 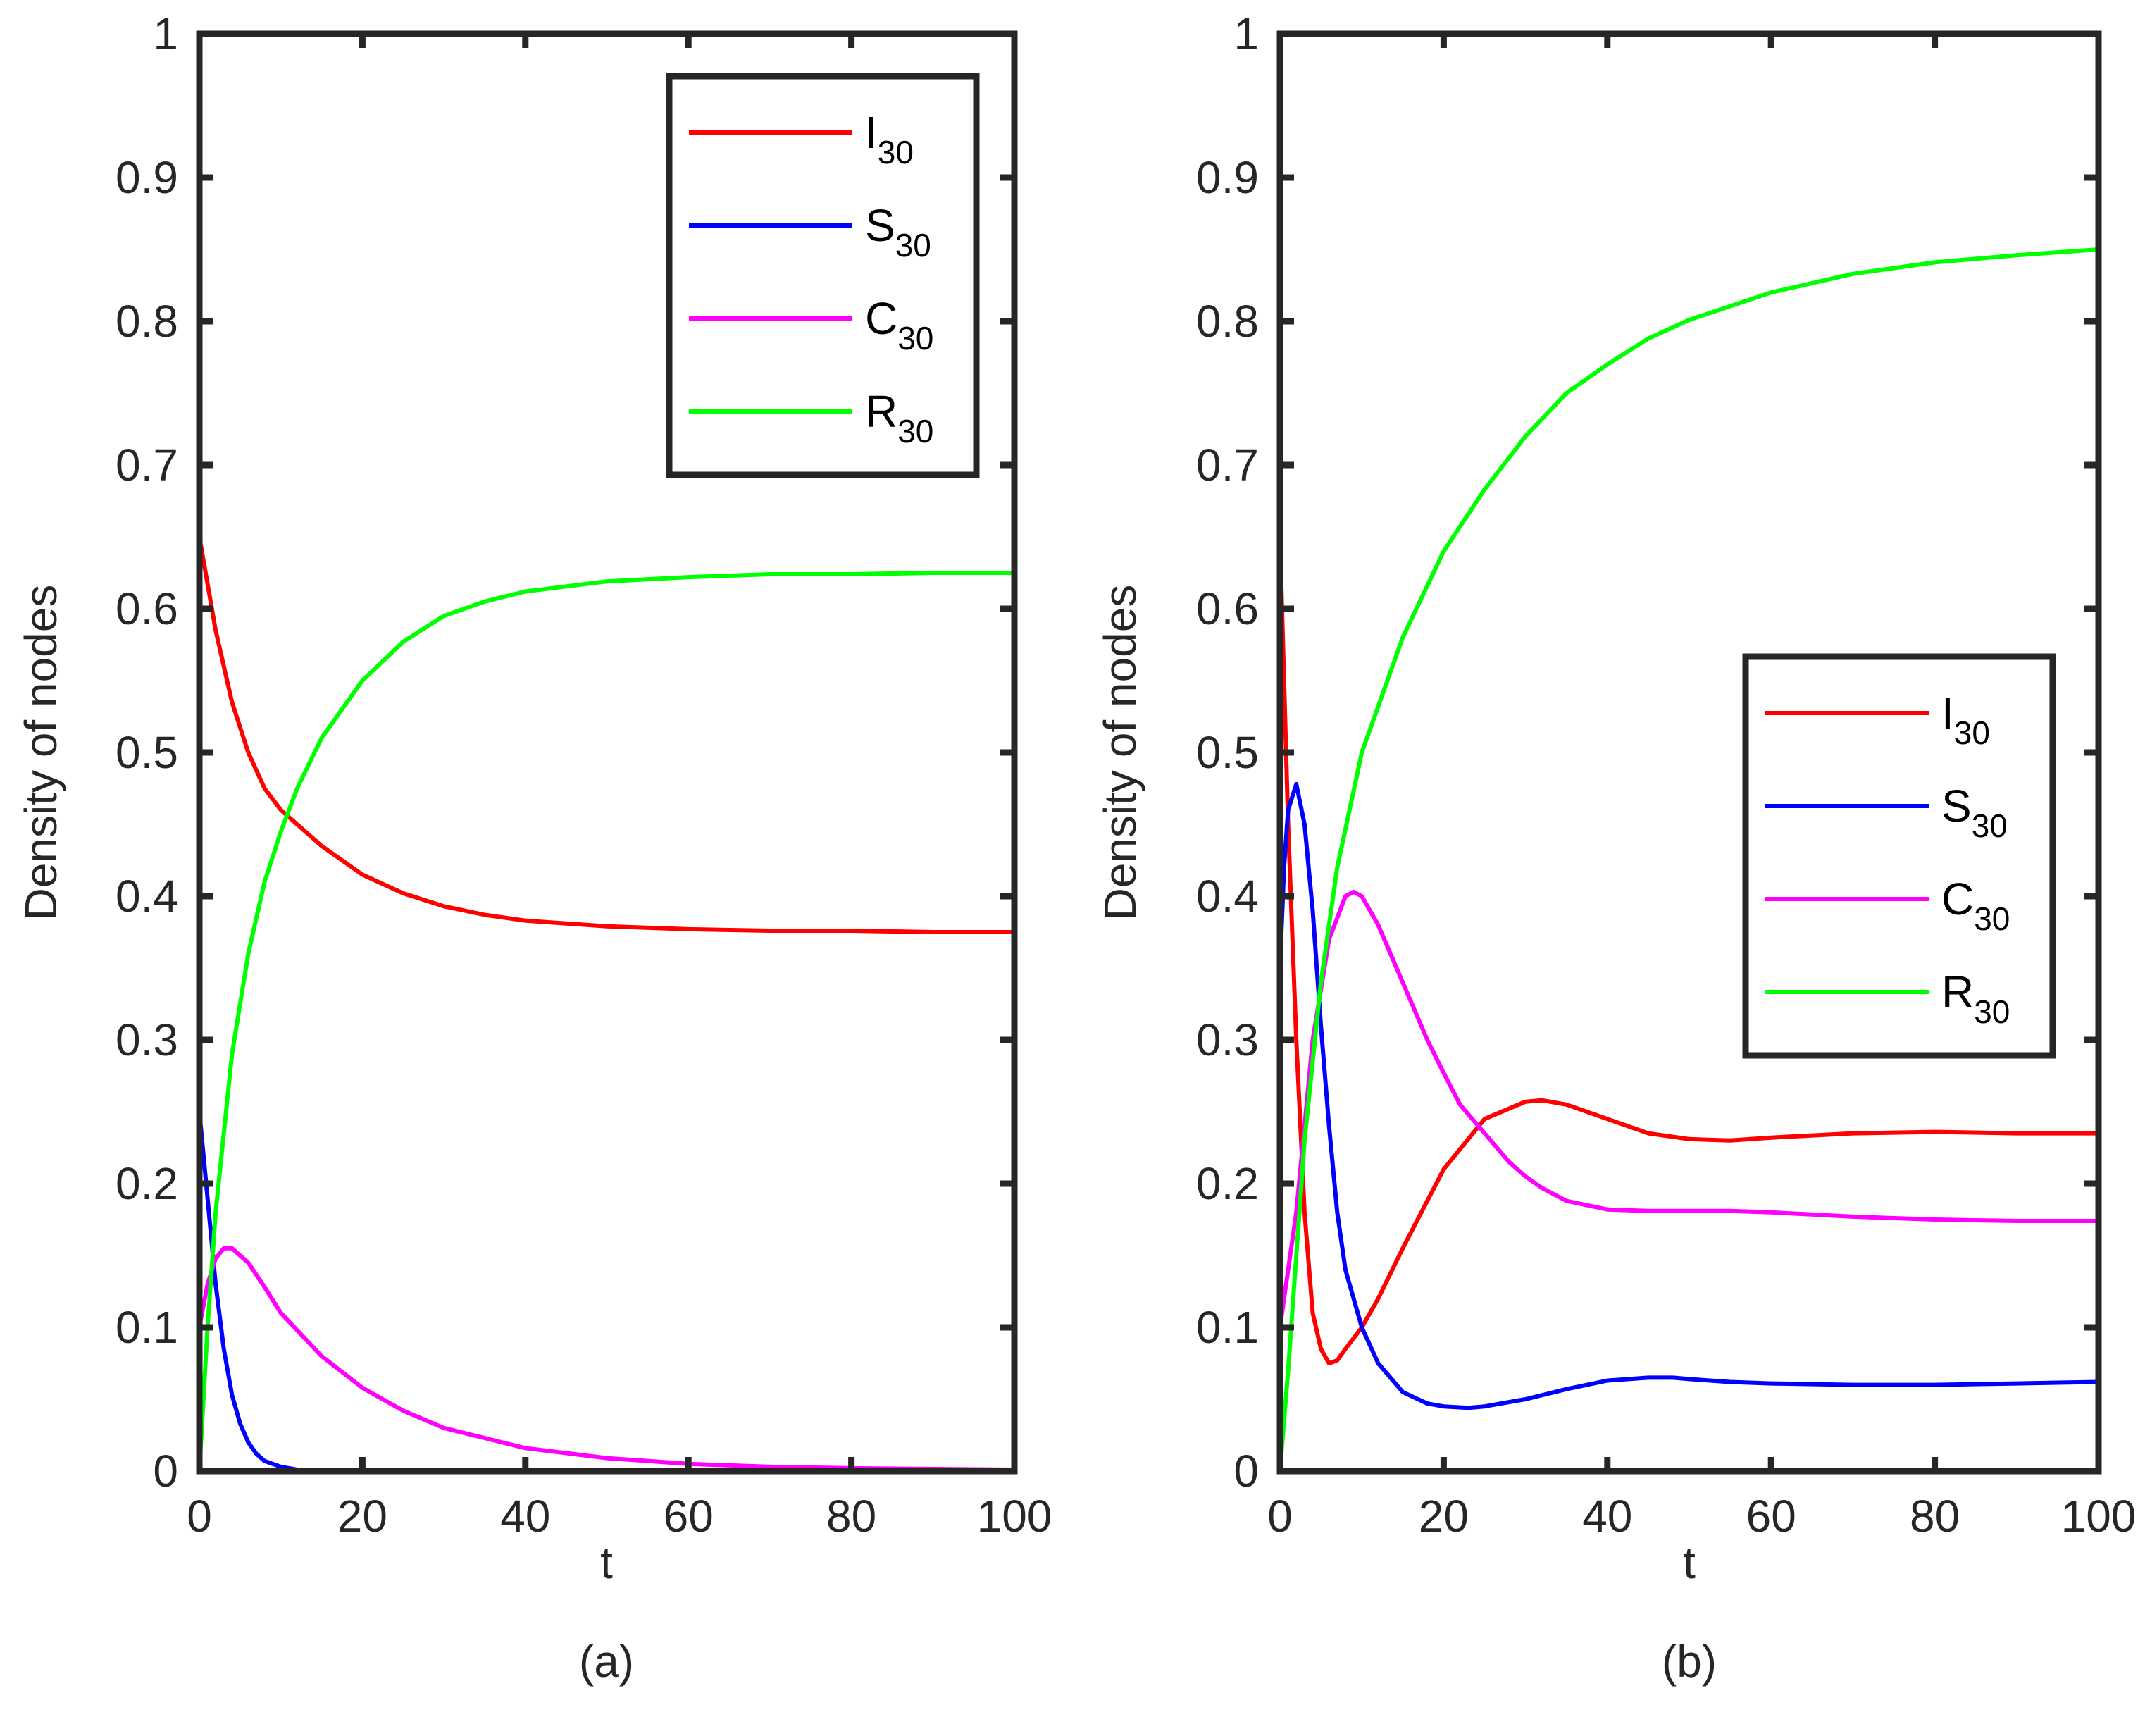 I want to click on y-tick-label-a: 0.7, so click(x=147, y=465).